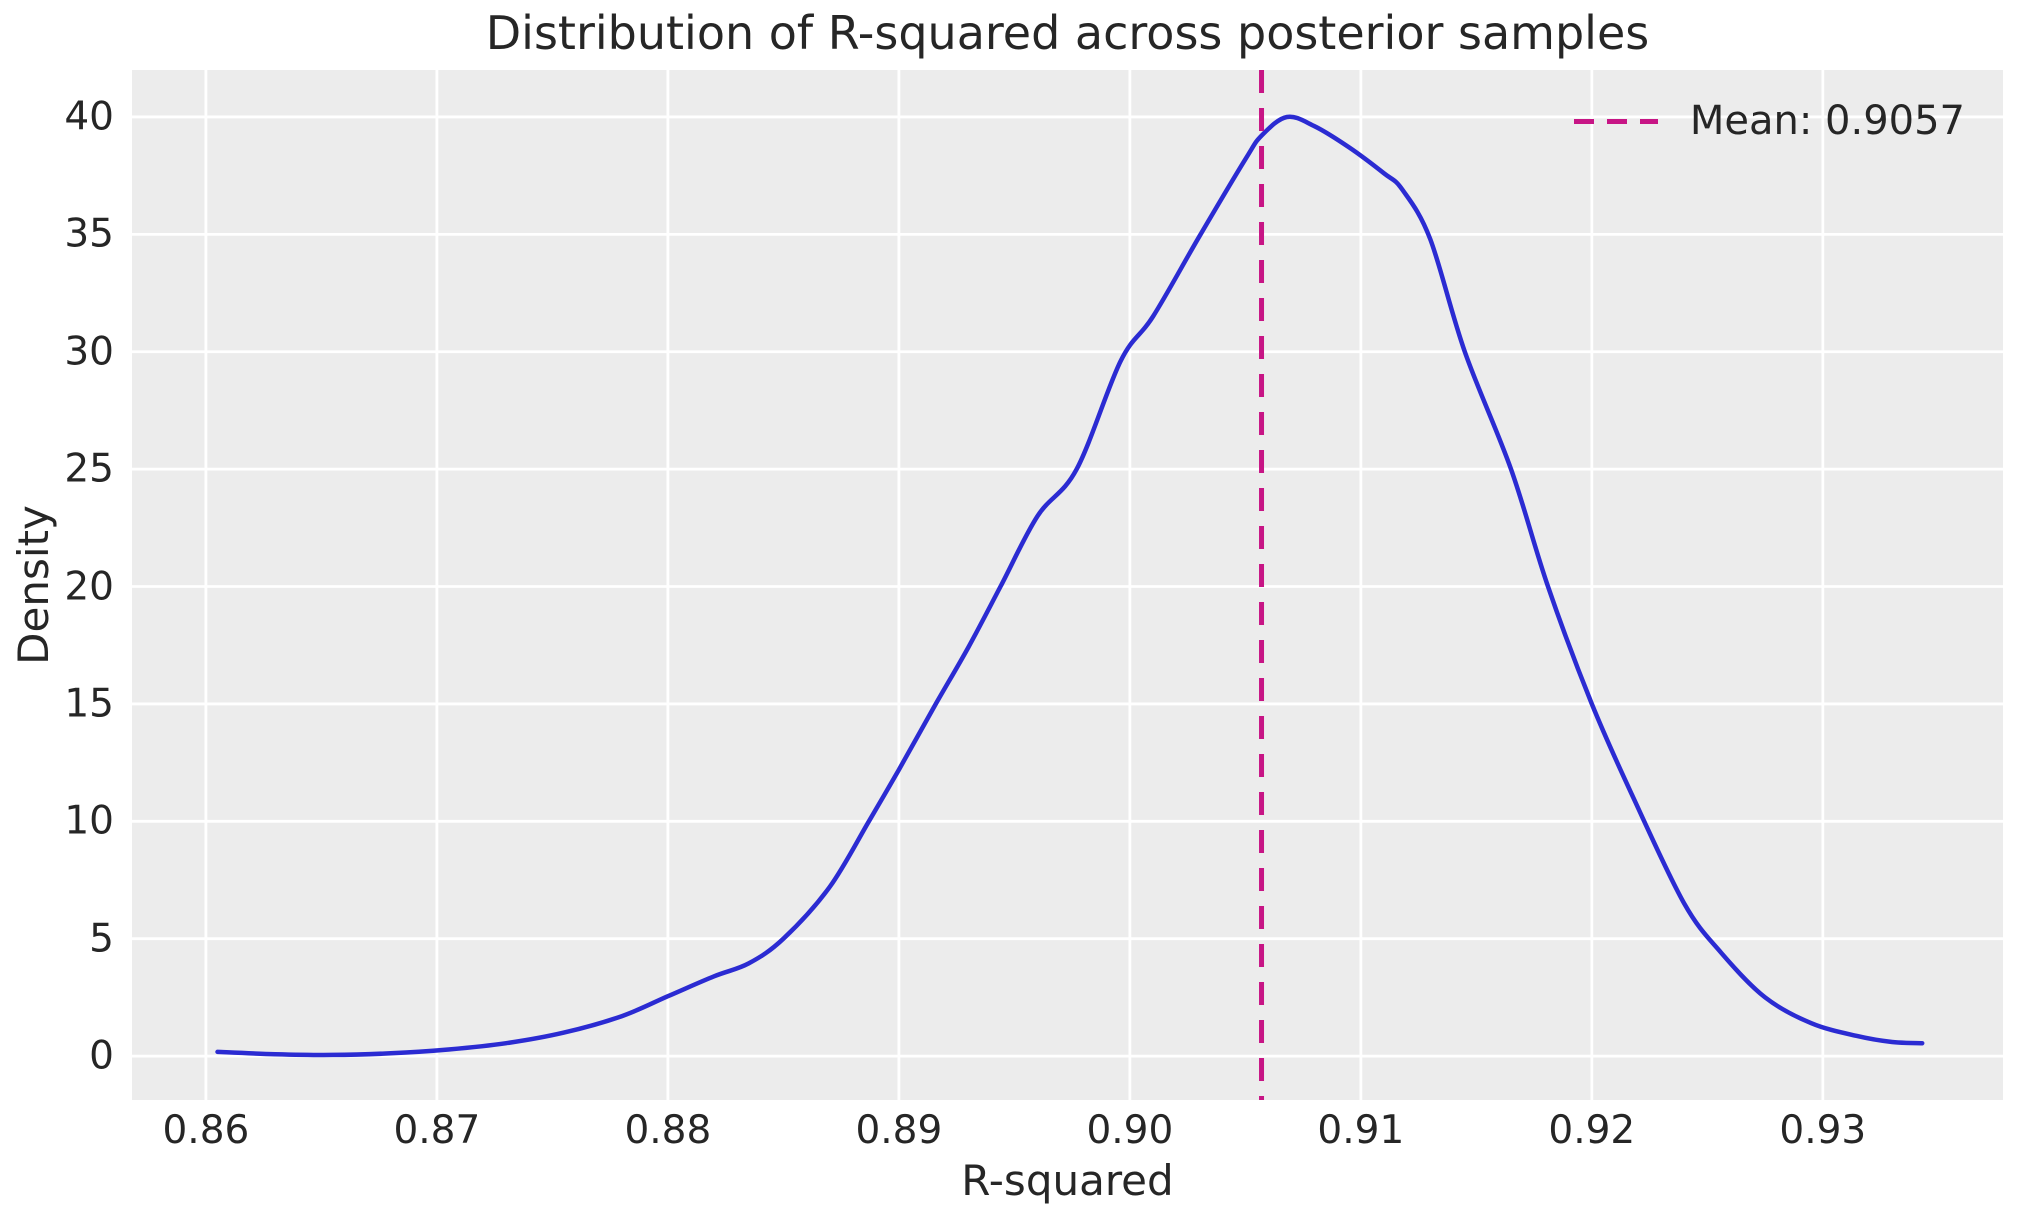  Describe the element at coordinates (89, 117) in the screenshot. I see `y-tick-label: 40` at that location.